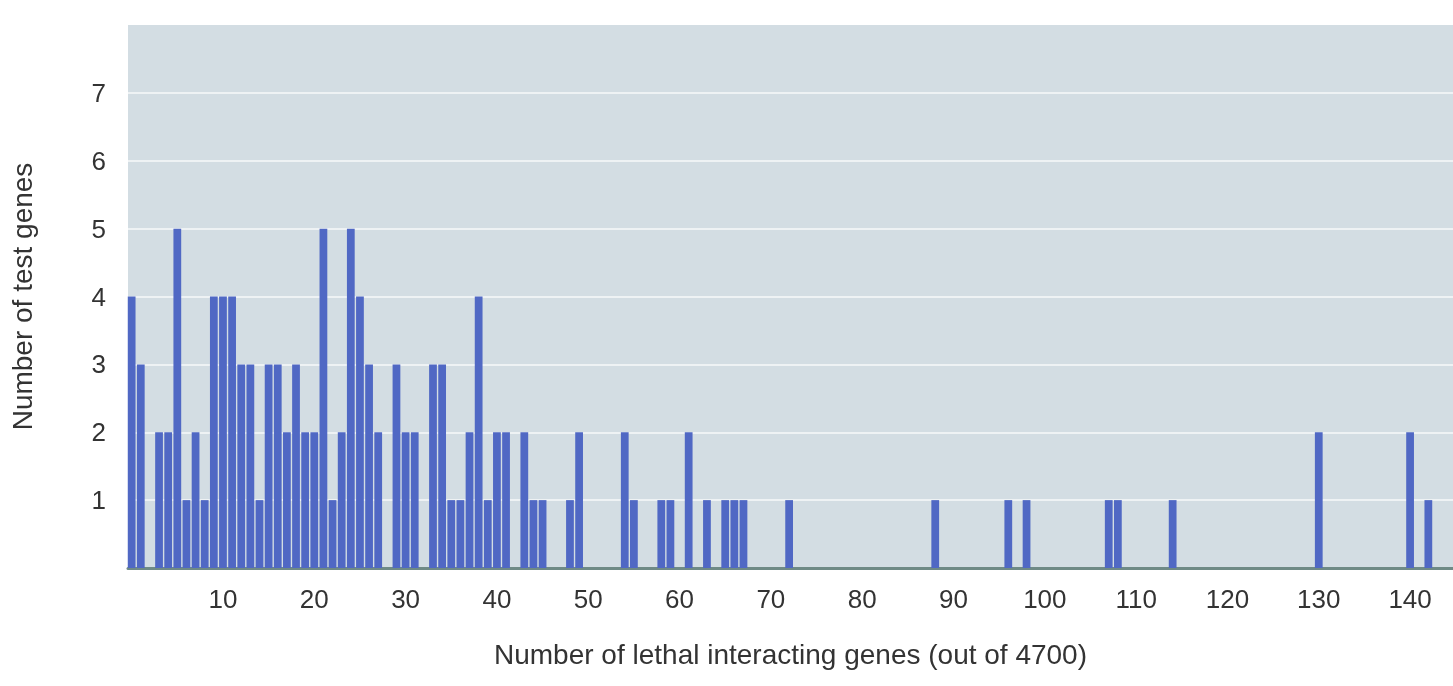 The image size is (1453, 686). I want to click on y-tick-label: 6, so click(98, 160).